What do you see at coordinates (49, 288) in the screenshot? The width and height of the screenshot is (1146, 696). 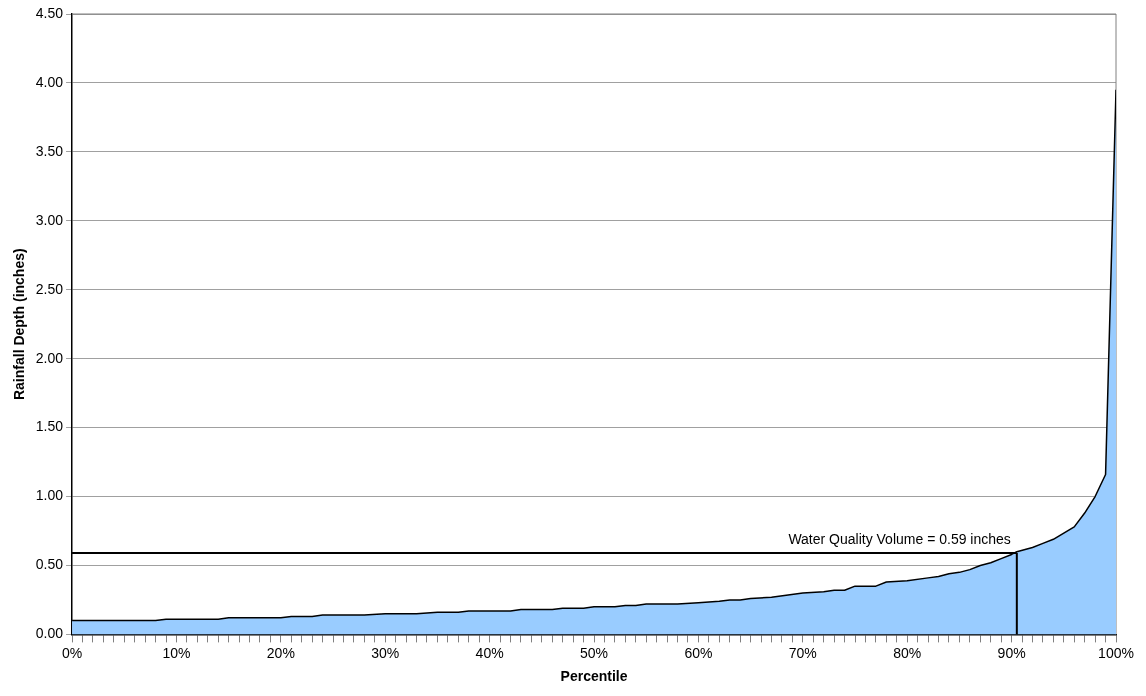 I see `y-tick-label: 2.50` at bounding box center [49, 288].